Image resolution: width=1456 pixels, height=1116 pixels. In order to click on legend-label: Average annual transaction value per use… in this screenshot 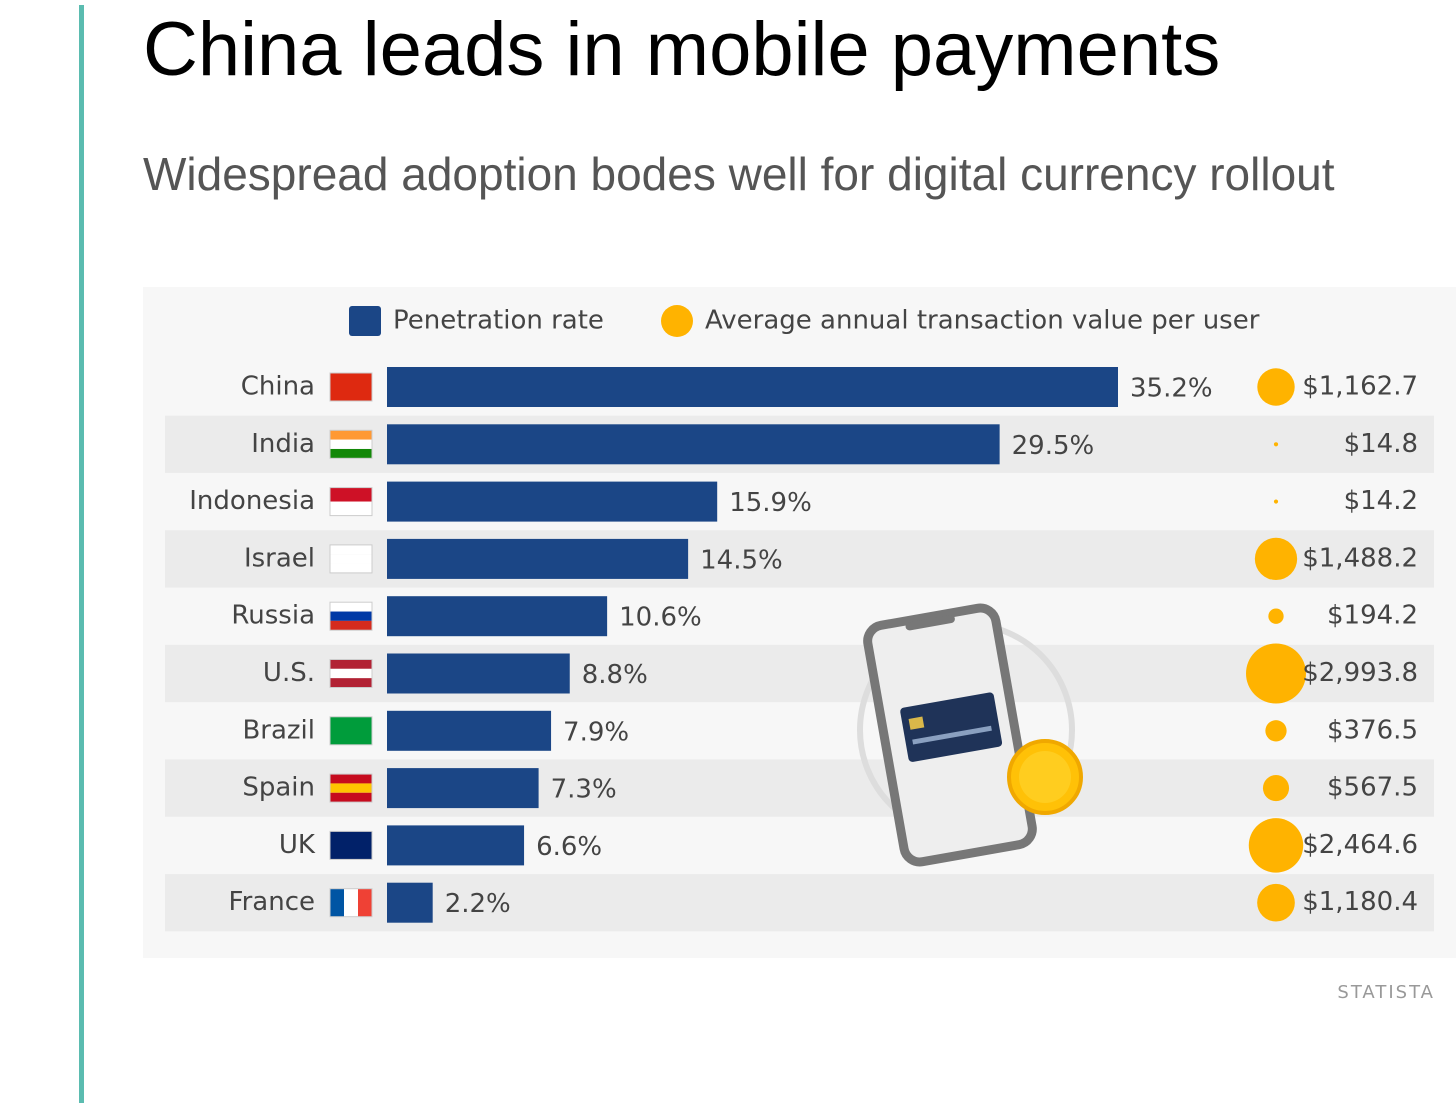, I will do `click(982, 321)`.